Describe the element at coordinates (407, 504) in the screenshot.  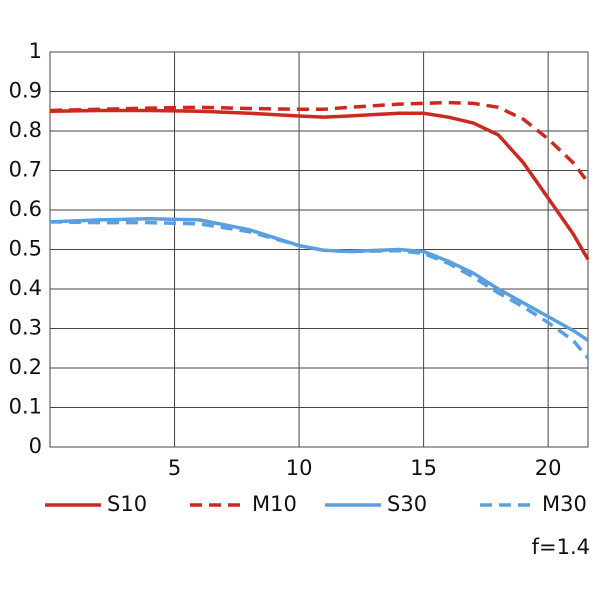
I see `legend-label: S30` at that location.